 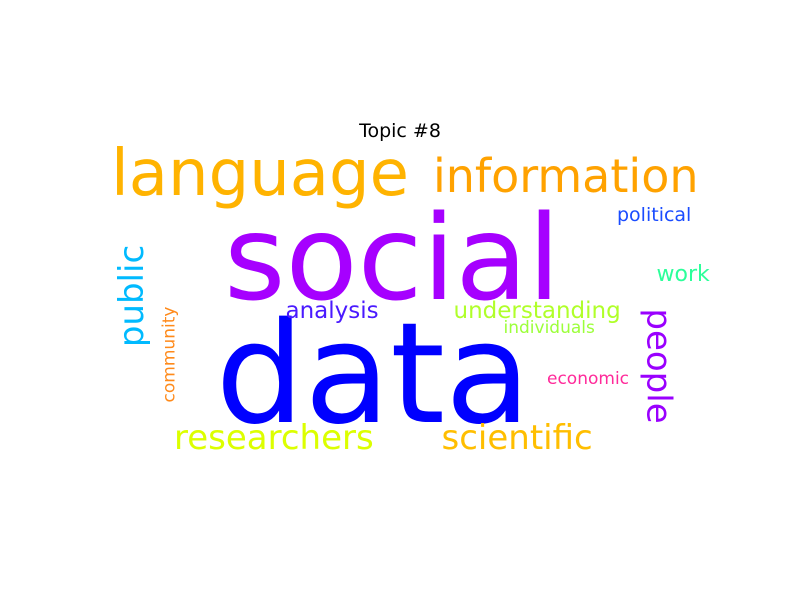 What do you see at coordinates (654, 214) in the screenshot?
I see `word-political: political` at bounding box center [654, 214].